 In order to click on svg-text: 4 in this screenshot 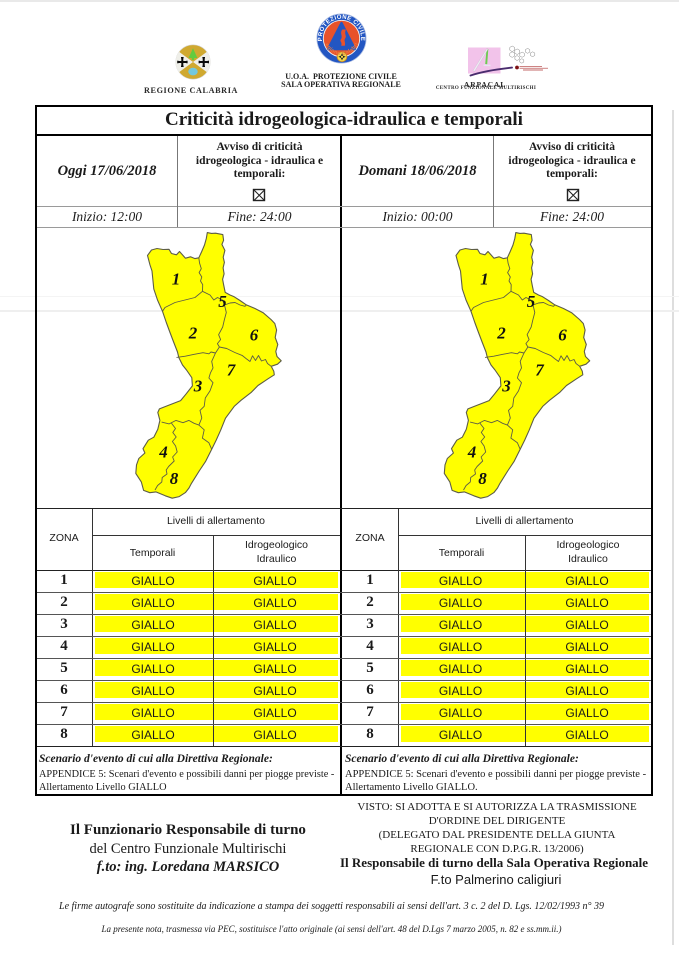, I will do `click(163, 452)`.